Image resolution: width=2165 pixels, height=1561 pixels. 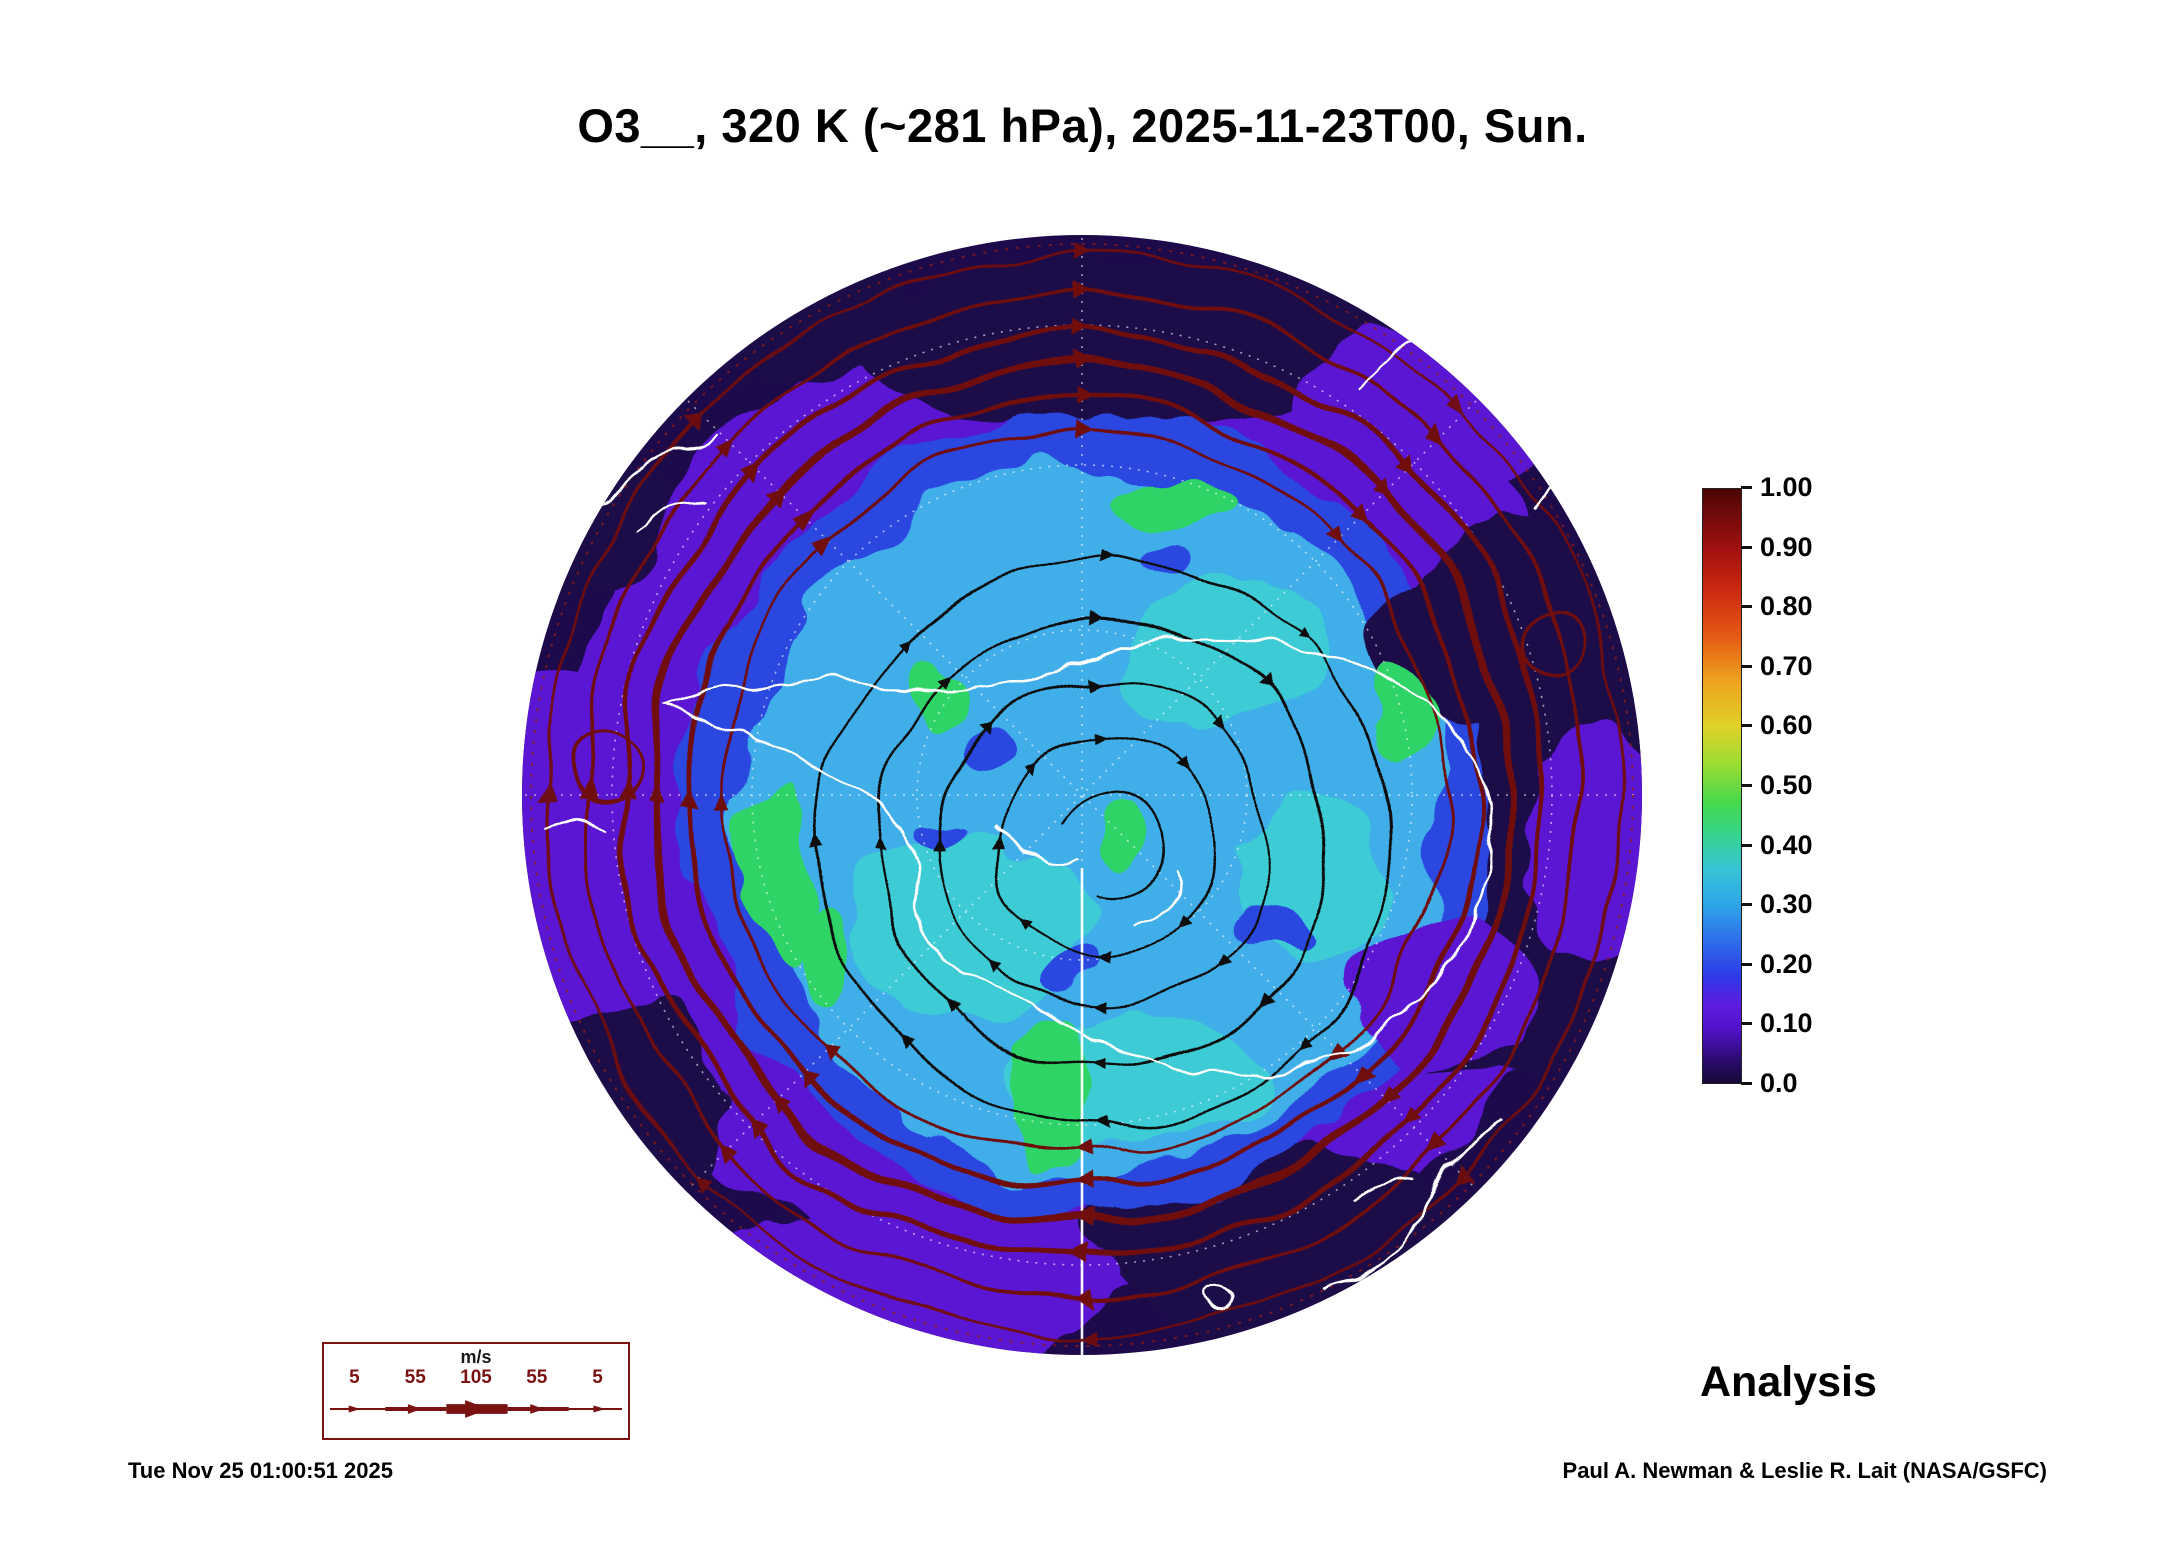 What do you see at coordinates (1777, 964) in the screenshot?
I see `colorbar-tick-label: 0.20` at bounding box center [1777, 964].